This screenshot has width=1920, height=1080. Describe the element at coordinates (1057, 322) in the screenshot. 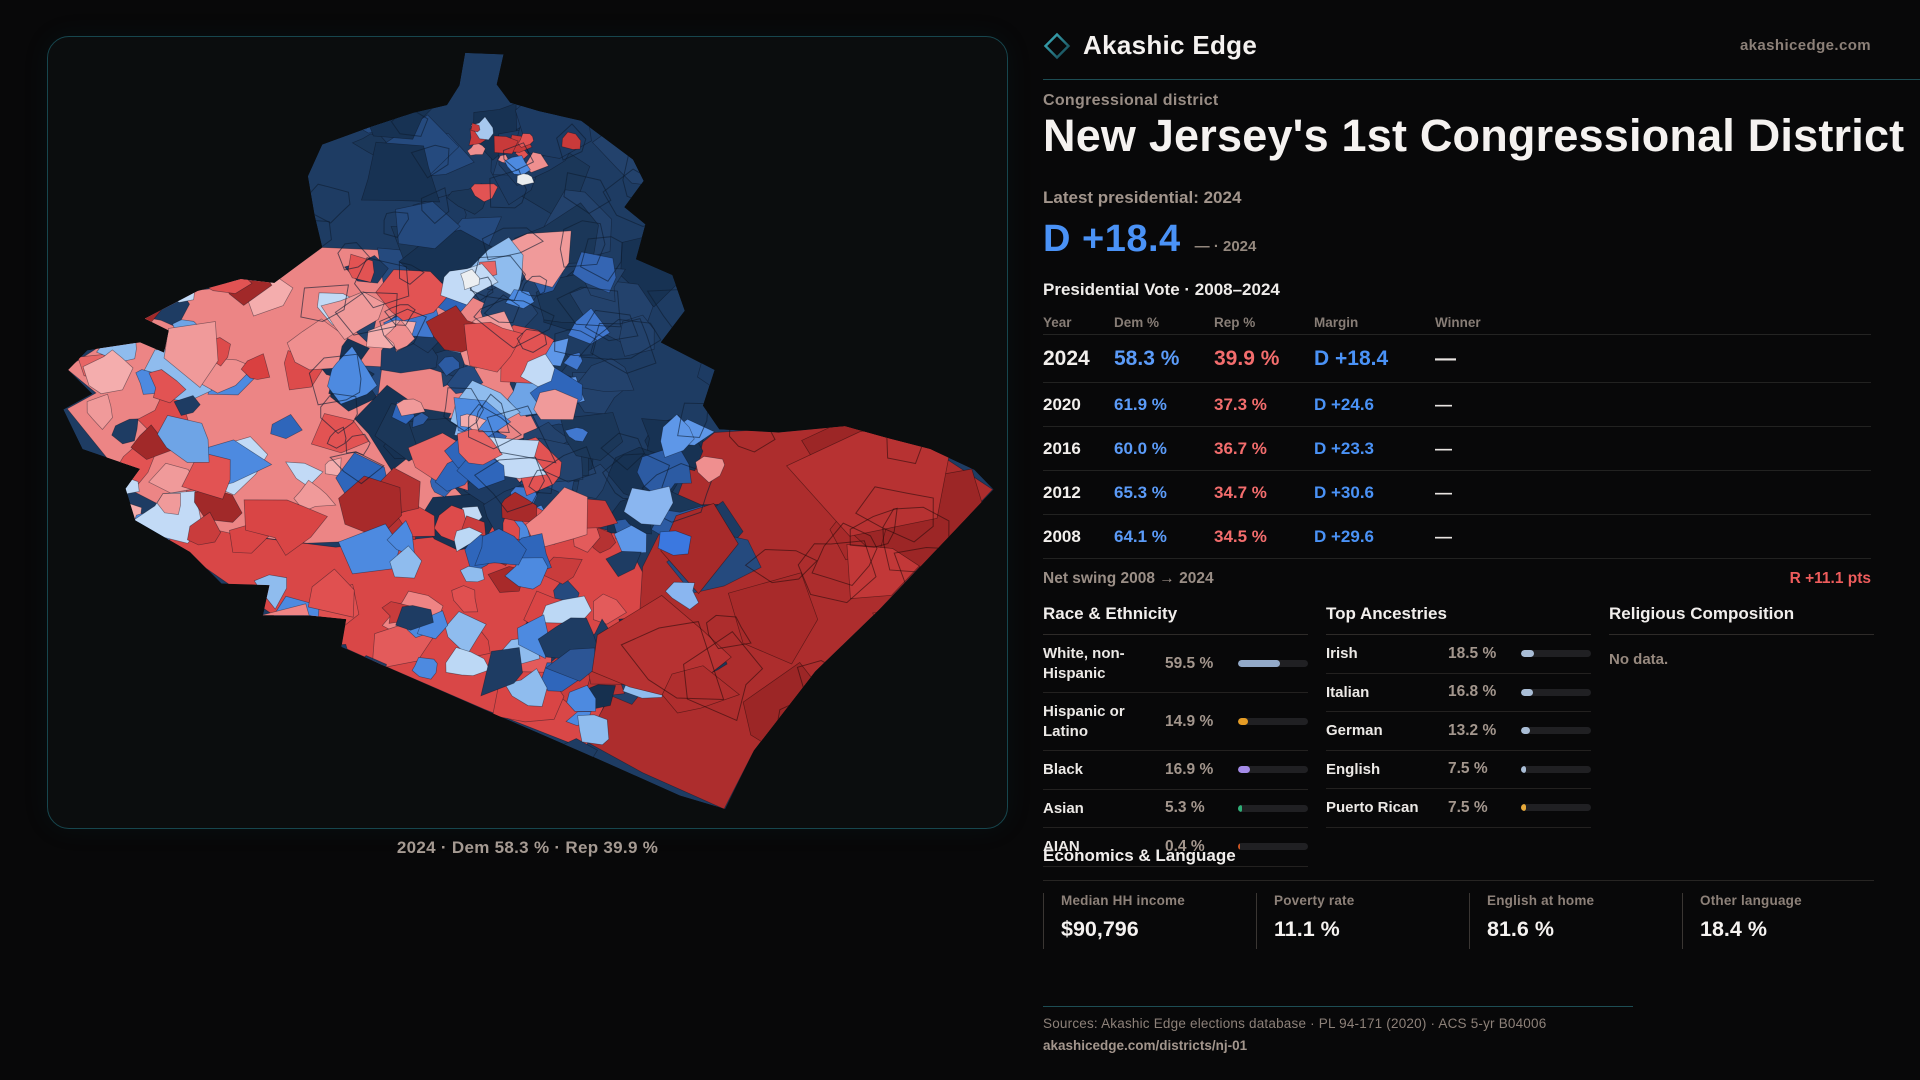

I see `vote-table-column-header: Year` at that location.